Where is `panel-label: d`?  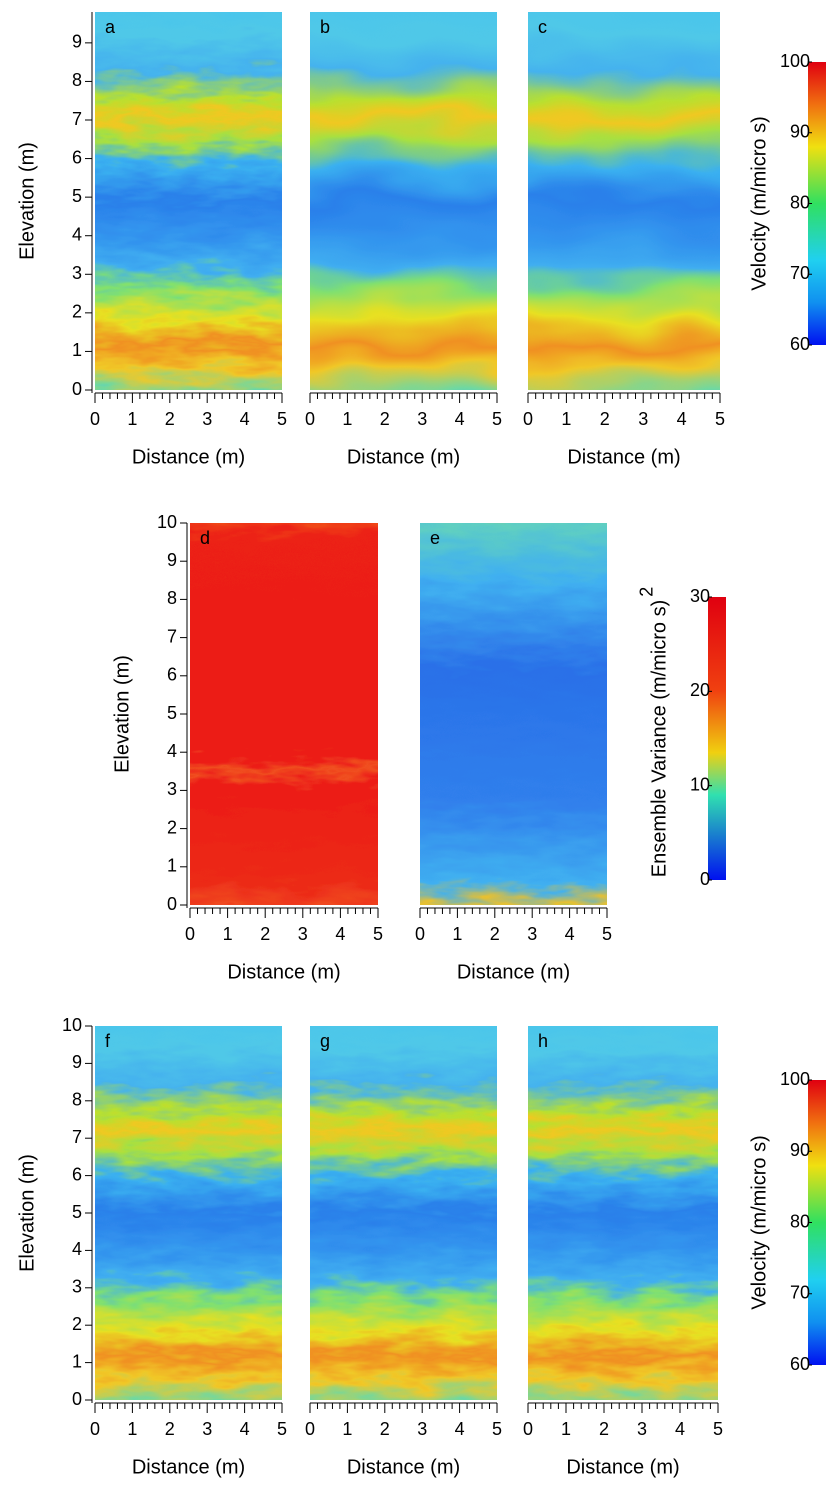 panel-label: d is located at coordinates (205, 538).